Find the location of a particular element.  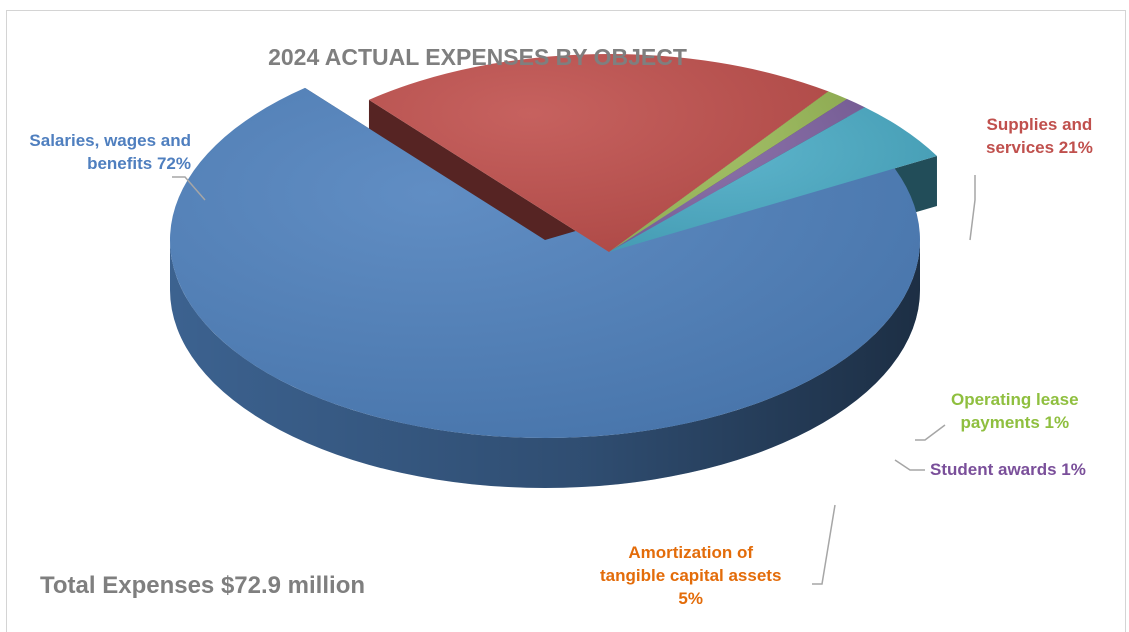

slice-label-line: benefits 72% is located at coordinates (139, 163).